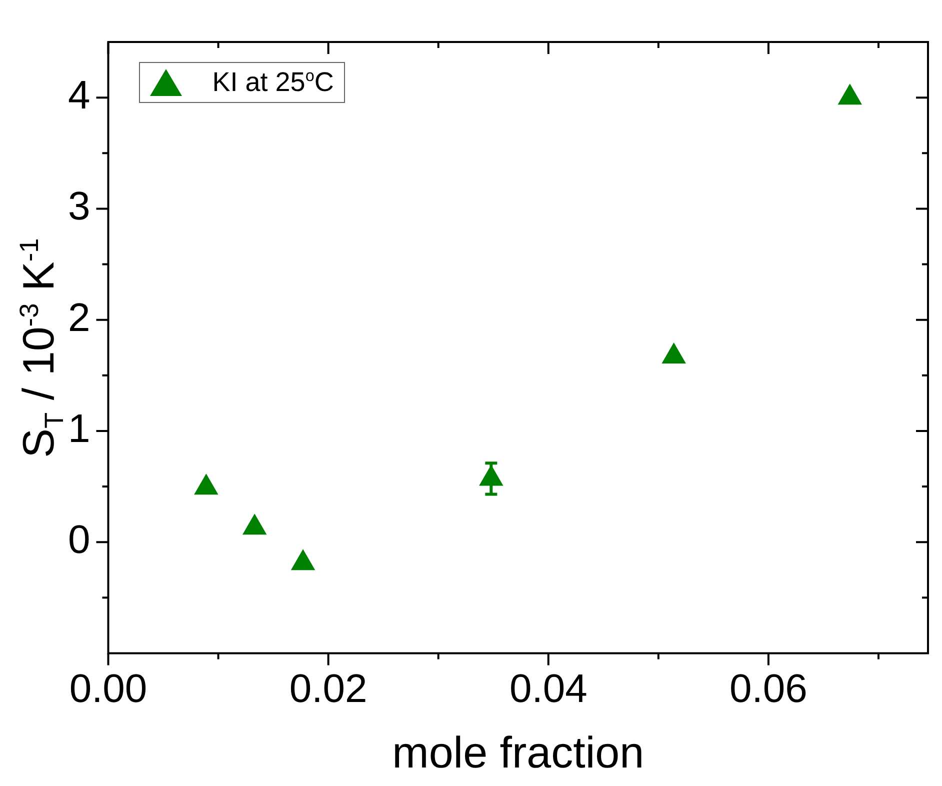  I want to click on legend-label: KI at 25$^{o}$C, so click(273, 82).